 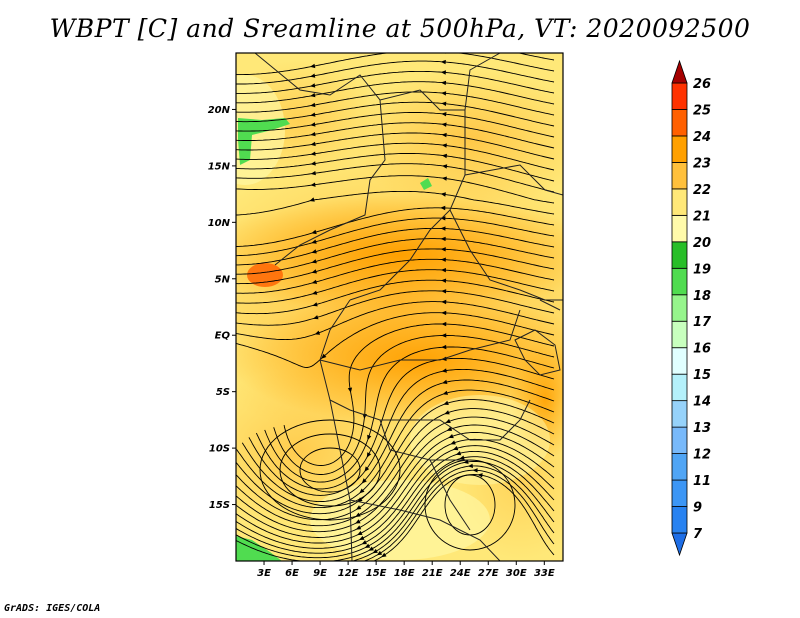 What do you see at coordinates (698, 534) in the screenshot?
I see `colorbar-label: 7` at bounding box center [698, 534].